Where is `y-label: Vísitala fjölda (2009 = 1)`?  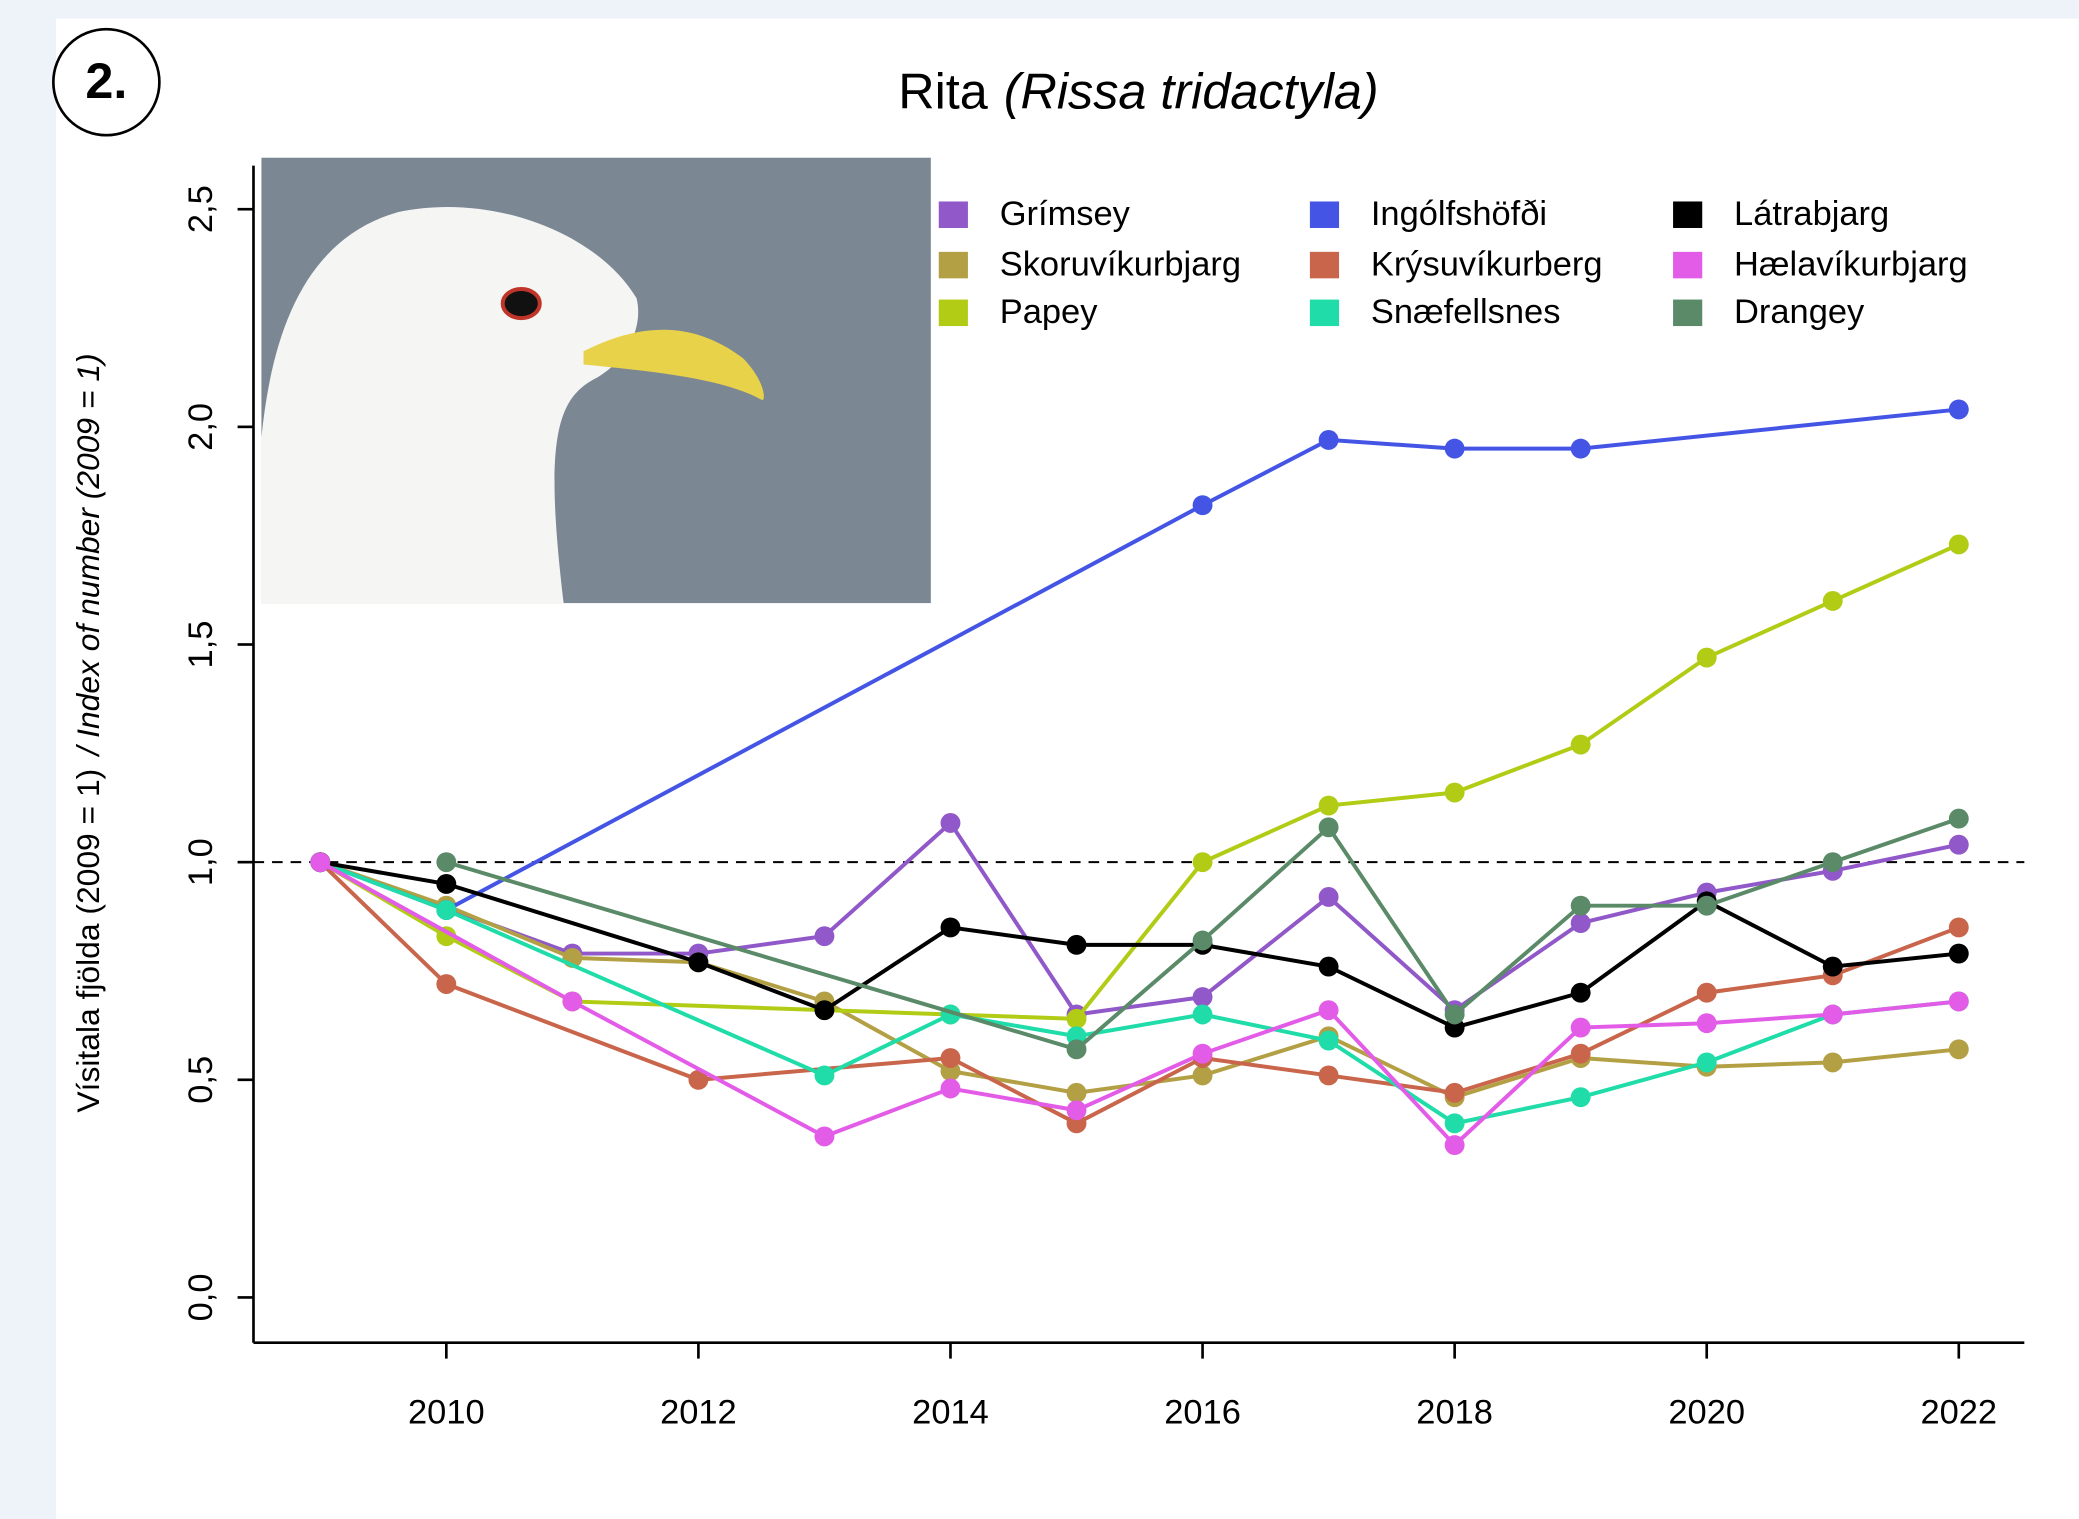 y-label: Vísitala fjölda (2009 = 1) is located at coordinates (88, 941).